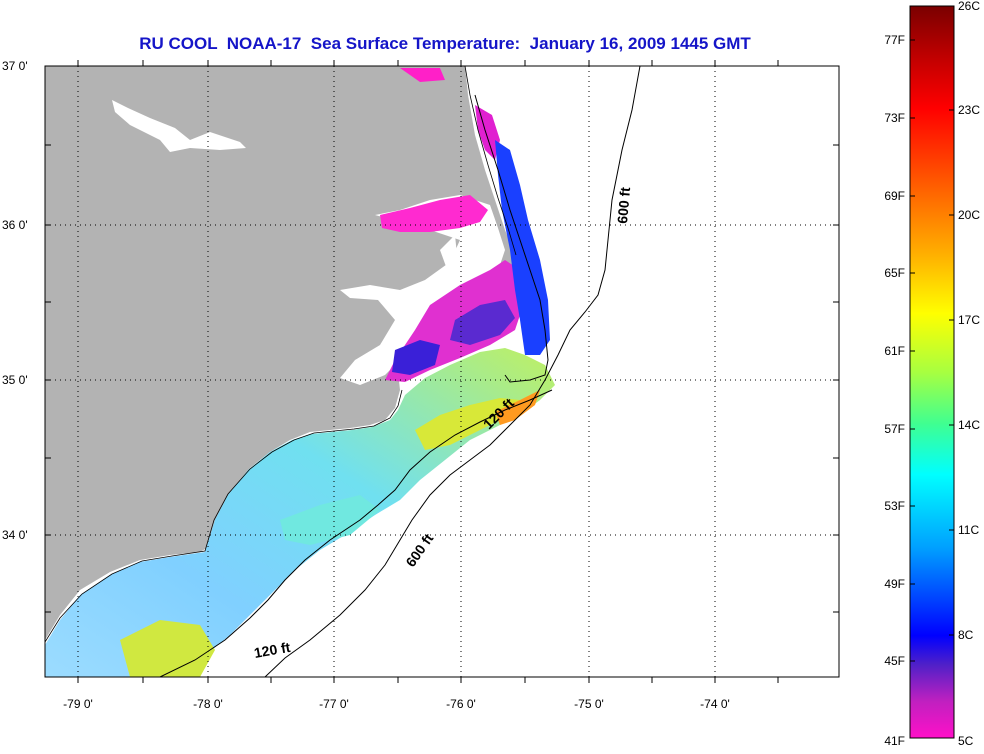 The image size is (984, 754). I want to click on sst-pamlico-deep, so click(482, 322).